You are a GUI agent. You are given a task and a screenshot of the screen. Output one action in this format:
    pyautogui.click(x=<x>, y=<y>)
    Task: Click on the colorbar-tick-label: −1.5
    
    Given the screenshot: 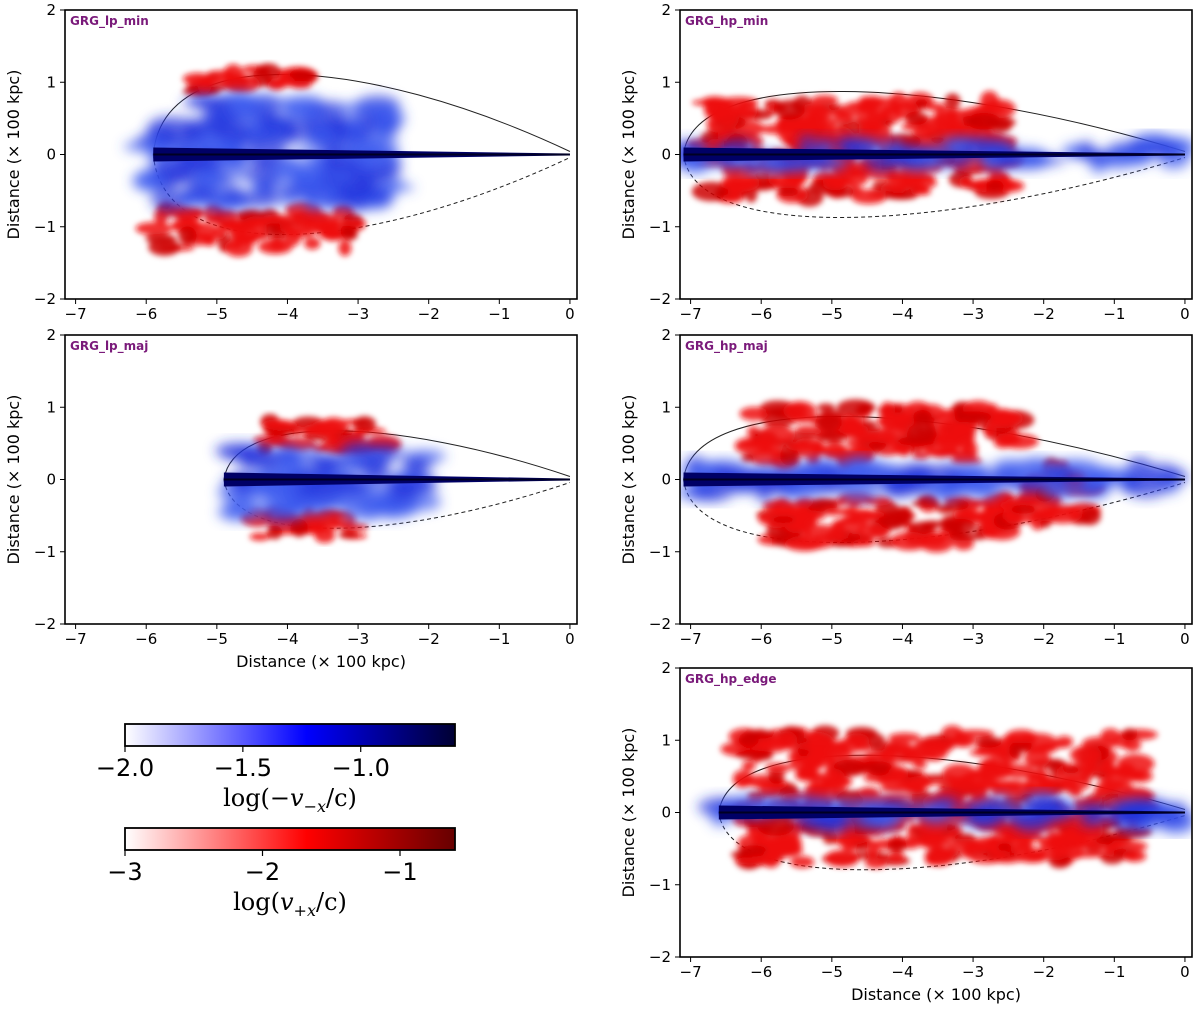 What is the action you would take?
    pyautogui.click(x=243, y=768)
    